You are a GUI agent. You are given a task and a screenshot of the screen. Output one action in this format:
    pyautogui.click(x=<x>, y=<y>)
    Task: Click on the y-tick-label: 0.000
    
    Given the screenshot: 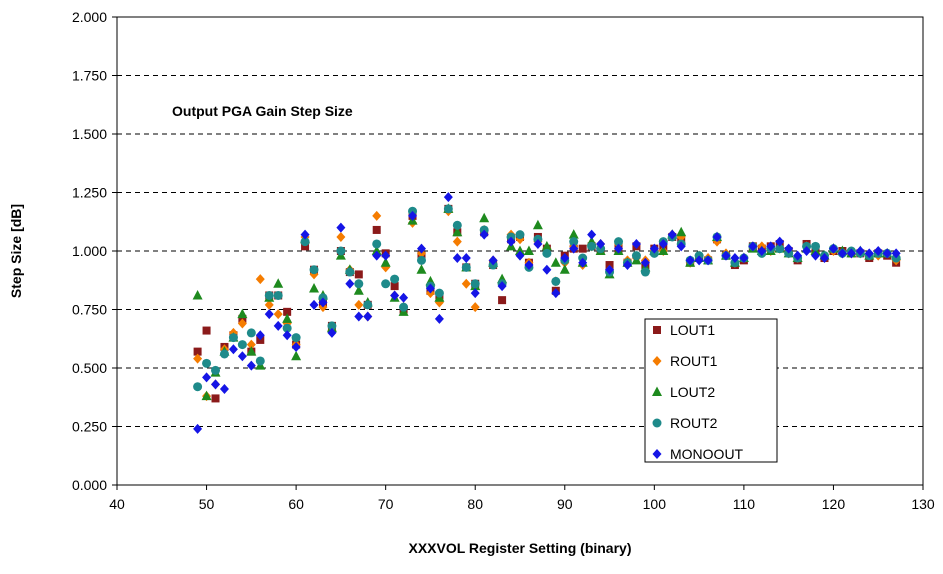 What is the action you would take?
    pyautogui.click(x=89, y=485)
    